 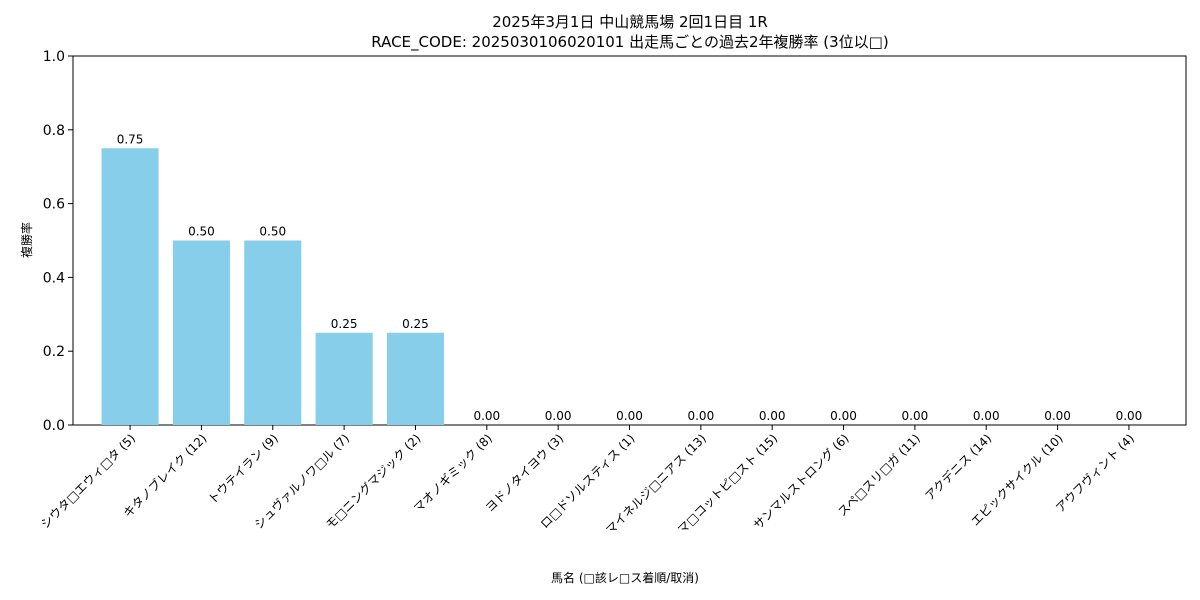 I want to click on y-tick-label: 1.0, so click(x=54, y=57).